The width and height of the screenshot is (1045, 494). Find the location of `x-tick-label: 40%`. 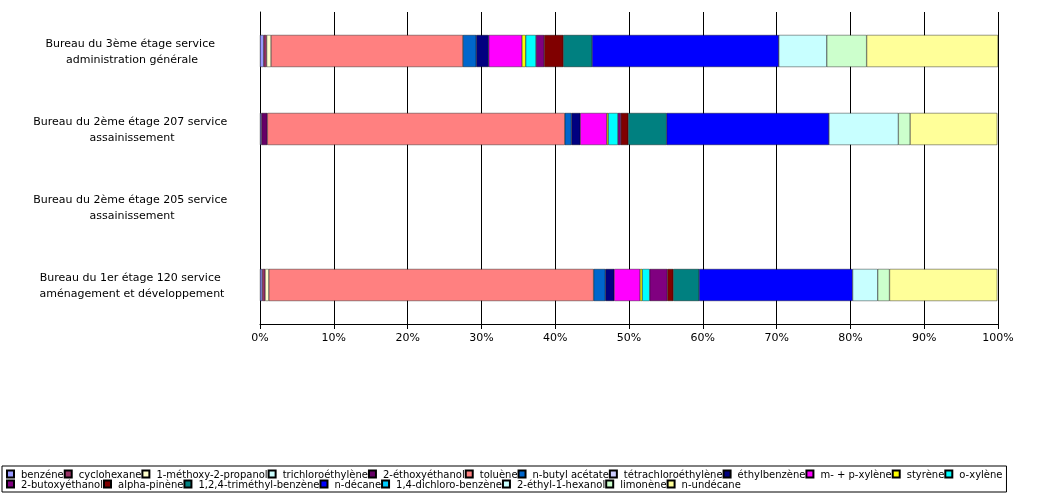

x-tick-label: 40% is located at coordinates (555, 337).